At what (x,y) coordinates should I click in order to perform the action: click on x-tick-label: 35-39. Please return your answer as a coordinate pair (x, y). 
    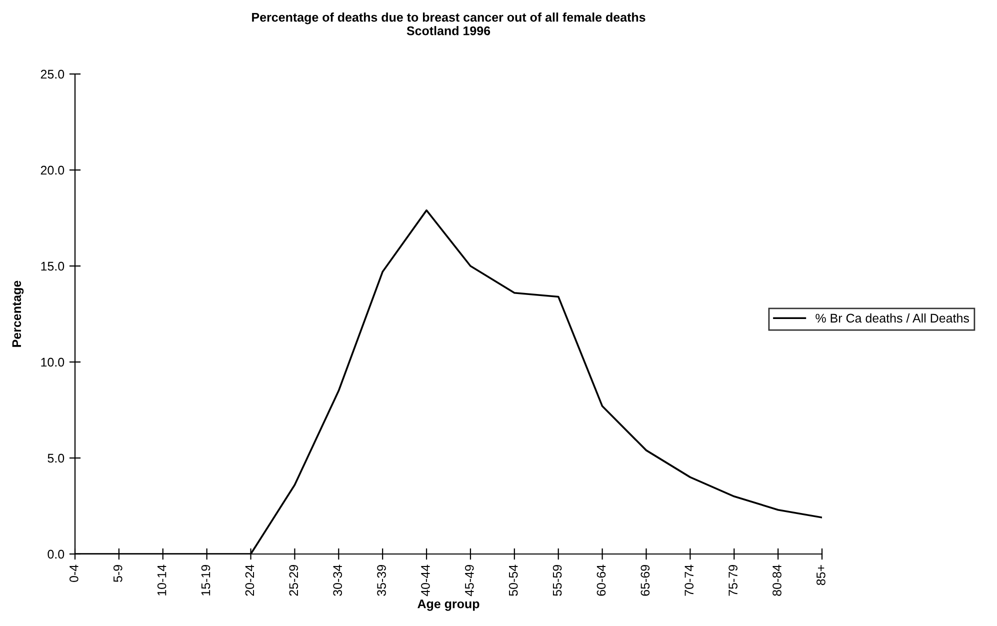
    Looking at the image, I should click on (381, 580).